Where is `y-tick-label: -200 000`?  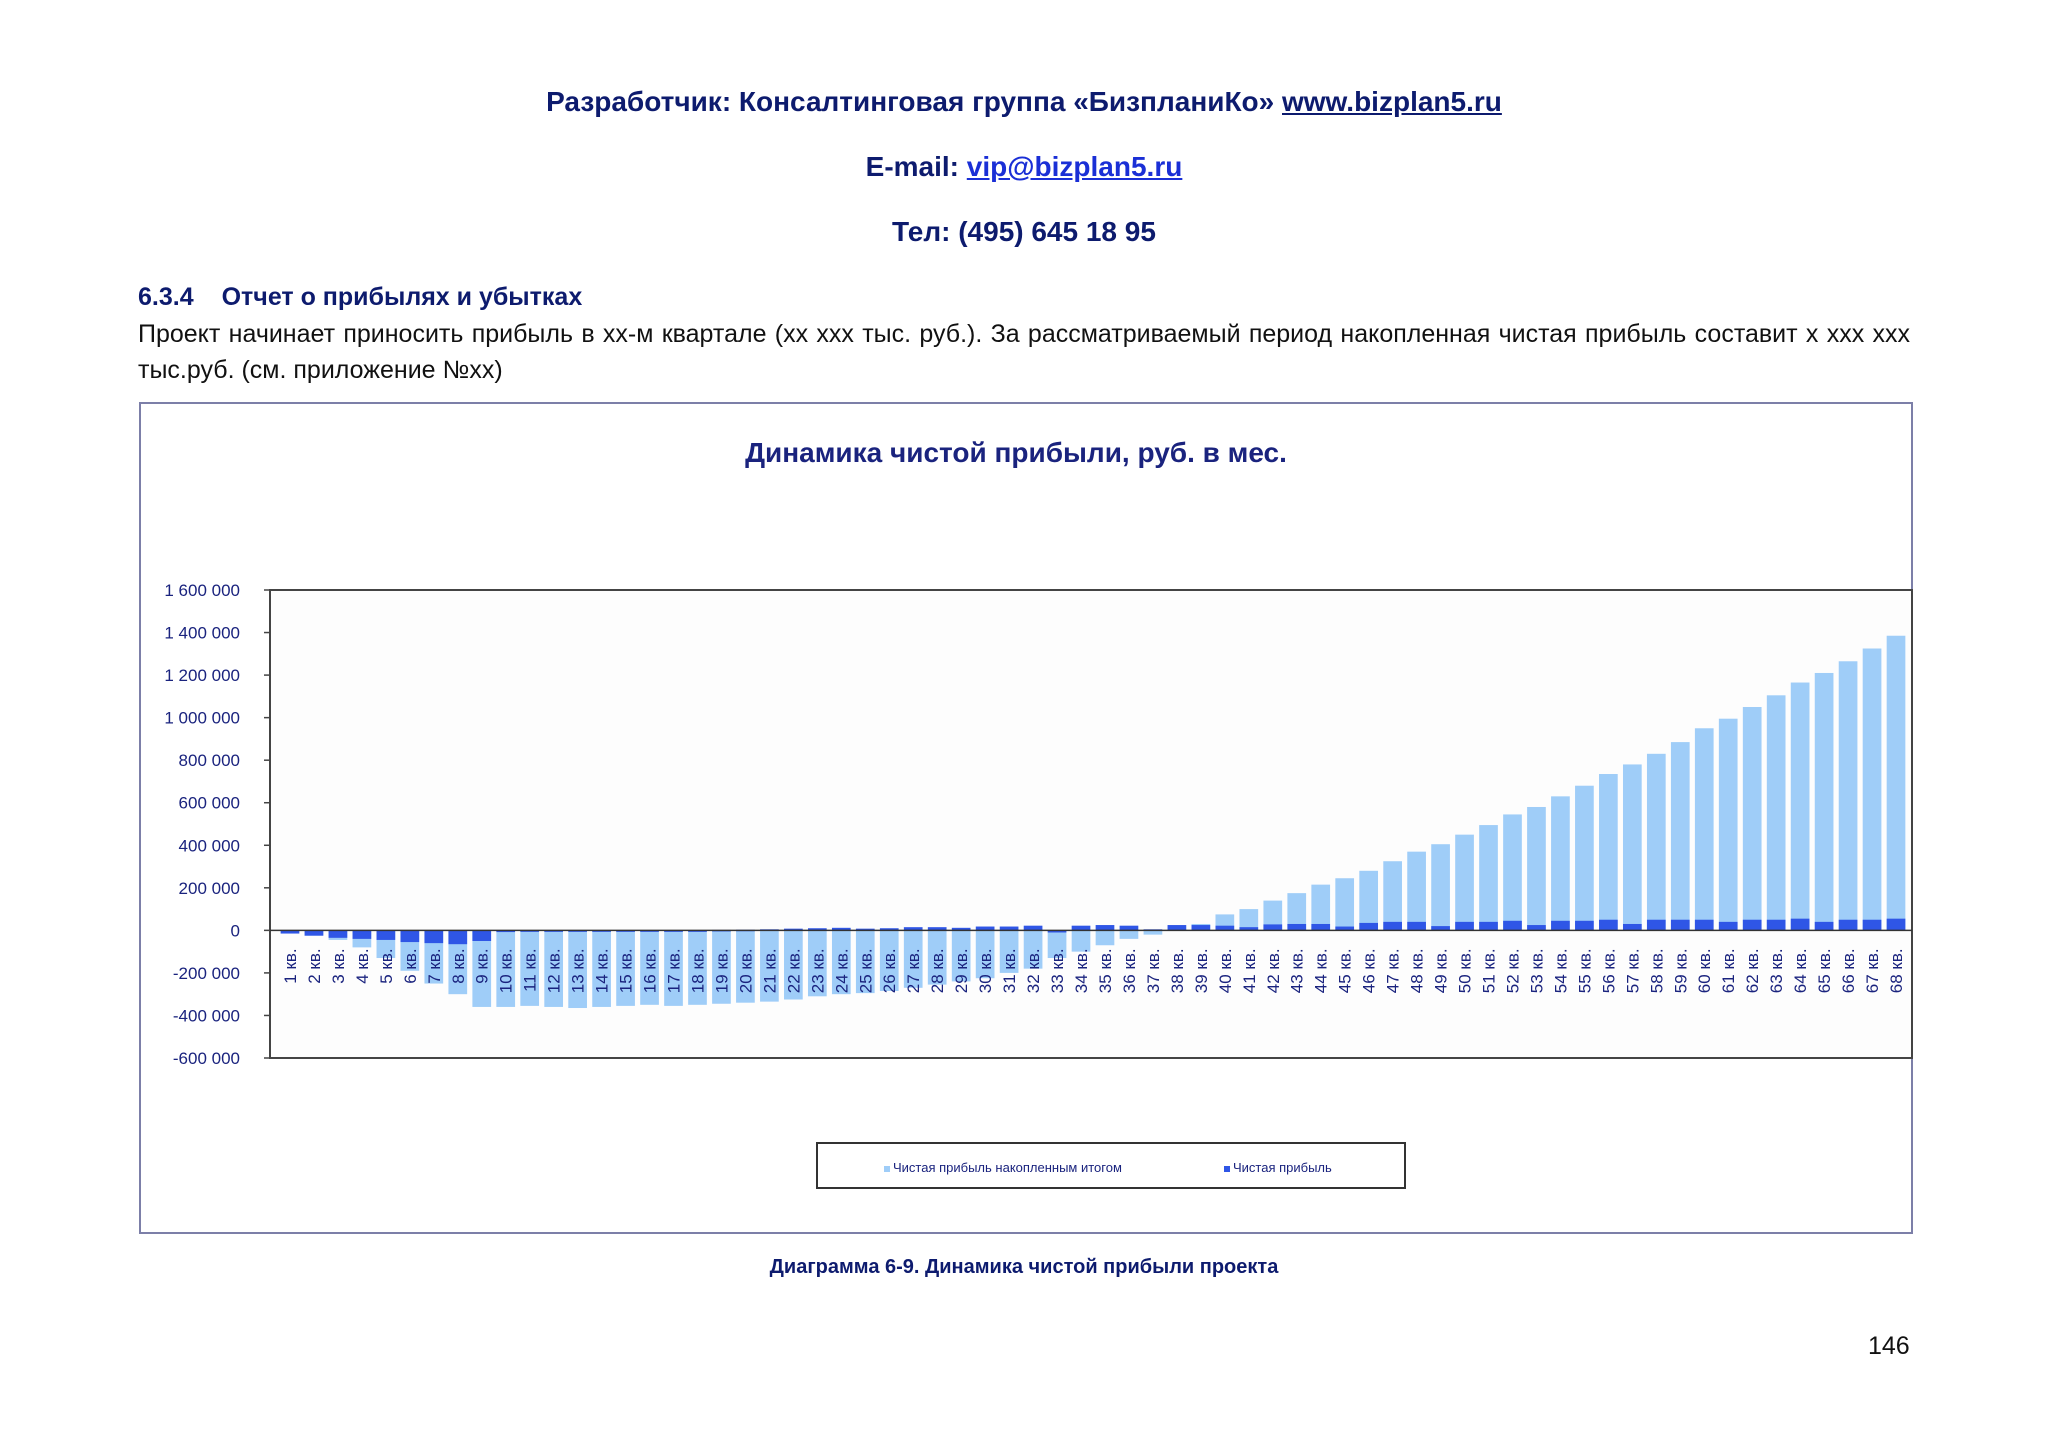 y-tick-label: -200 000 is located at coordinates (206, 973).